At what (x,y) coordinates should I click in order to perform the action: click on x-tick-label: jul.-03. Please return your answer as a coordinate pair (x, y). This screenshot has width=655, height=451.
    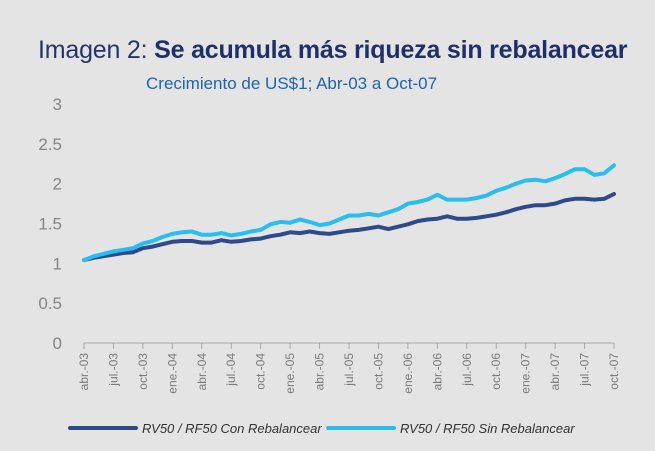
    Looking at the image, I should click on (113, 370).